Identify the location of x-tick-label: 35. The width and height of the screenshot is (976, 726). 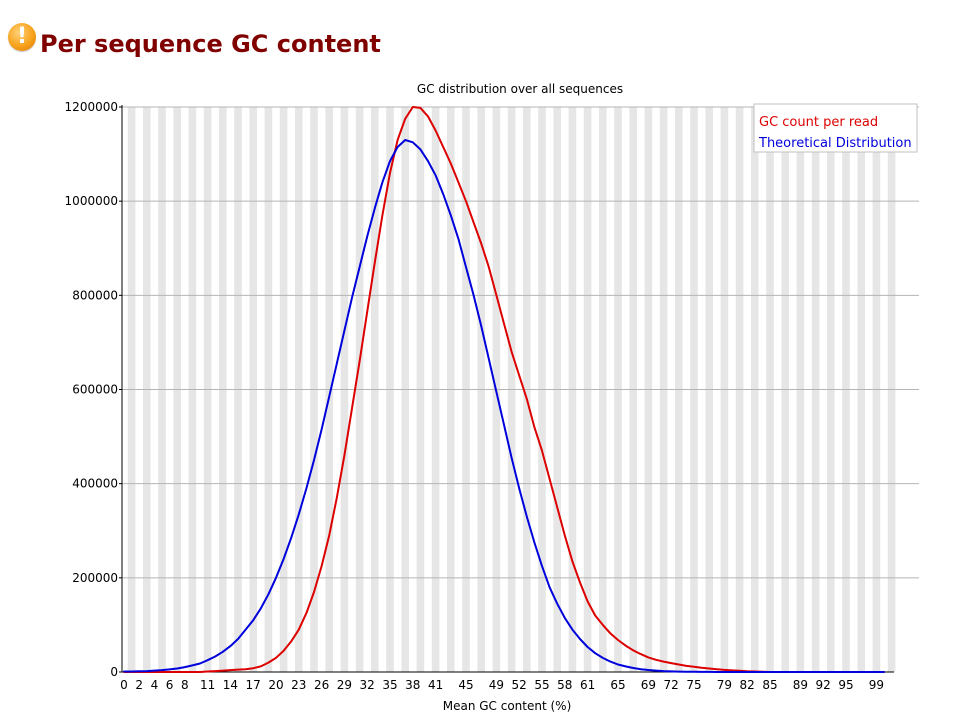
(389, 685).